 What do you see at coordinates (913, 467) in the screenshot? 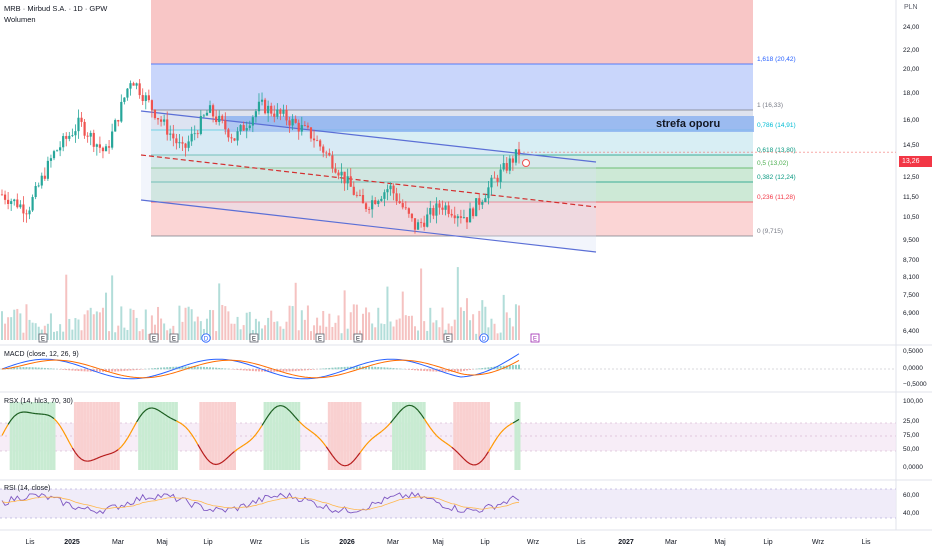
I see `rsx-tick-3: 0,0000` at bounding box center [913, 467].